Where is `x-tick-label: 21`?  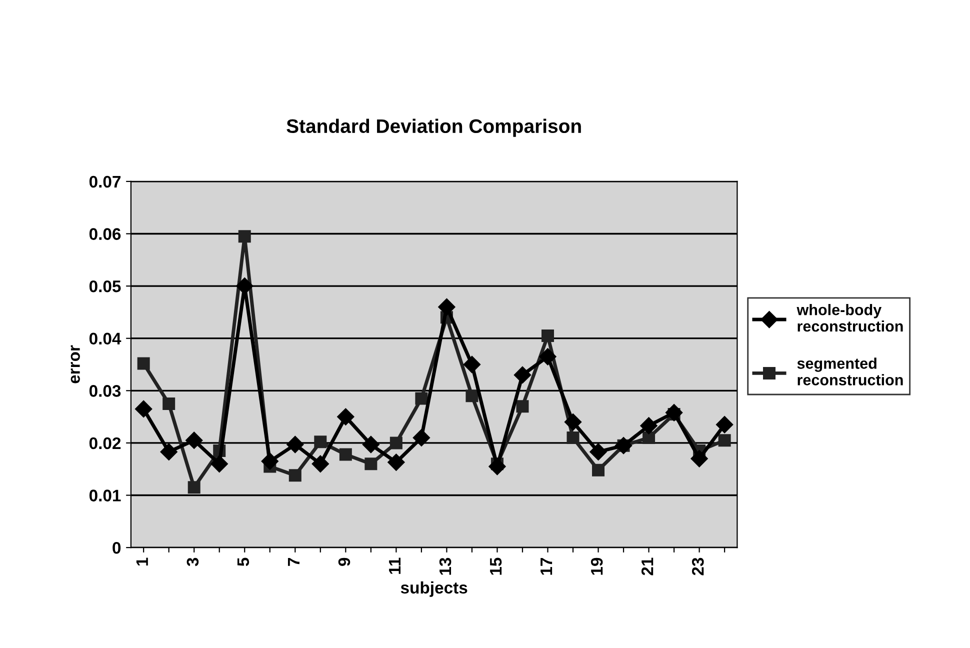
x-tick-label: 21 is located at coordinates (647, 567).